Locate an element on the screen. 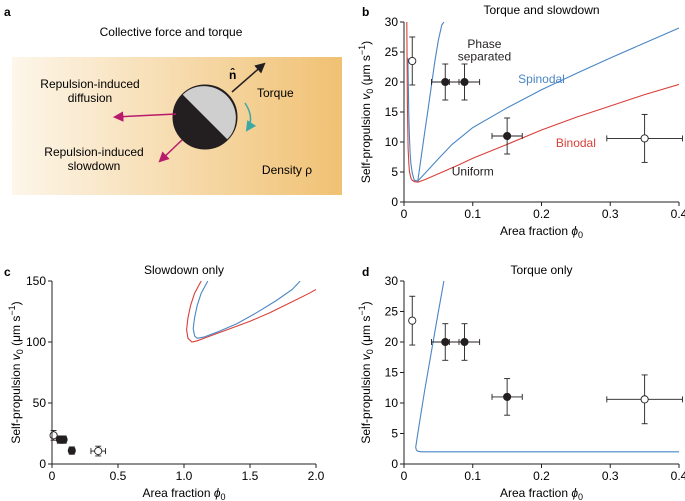 This screenshot has height=501, width=685. slowdown-label-line2: slowdown is located at coordinates (94, 166).